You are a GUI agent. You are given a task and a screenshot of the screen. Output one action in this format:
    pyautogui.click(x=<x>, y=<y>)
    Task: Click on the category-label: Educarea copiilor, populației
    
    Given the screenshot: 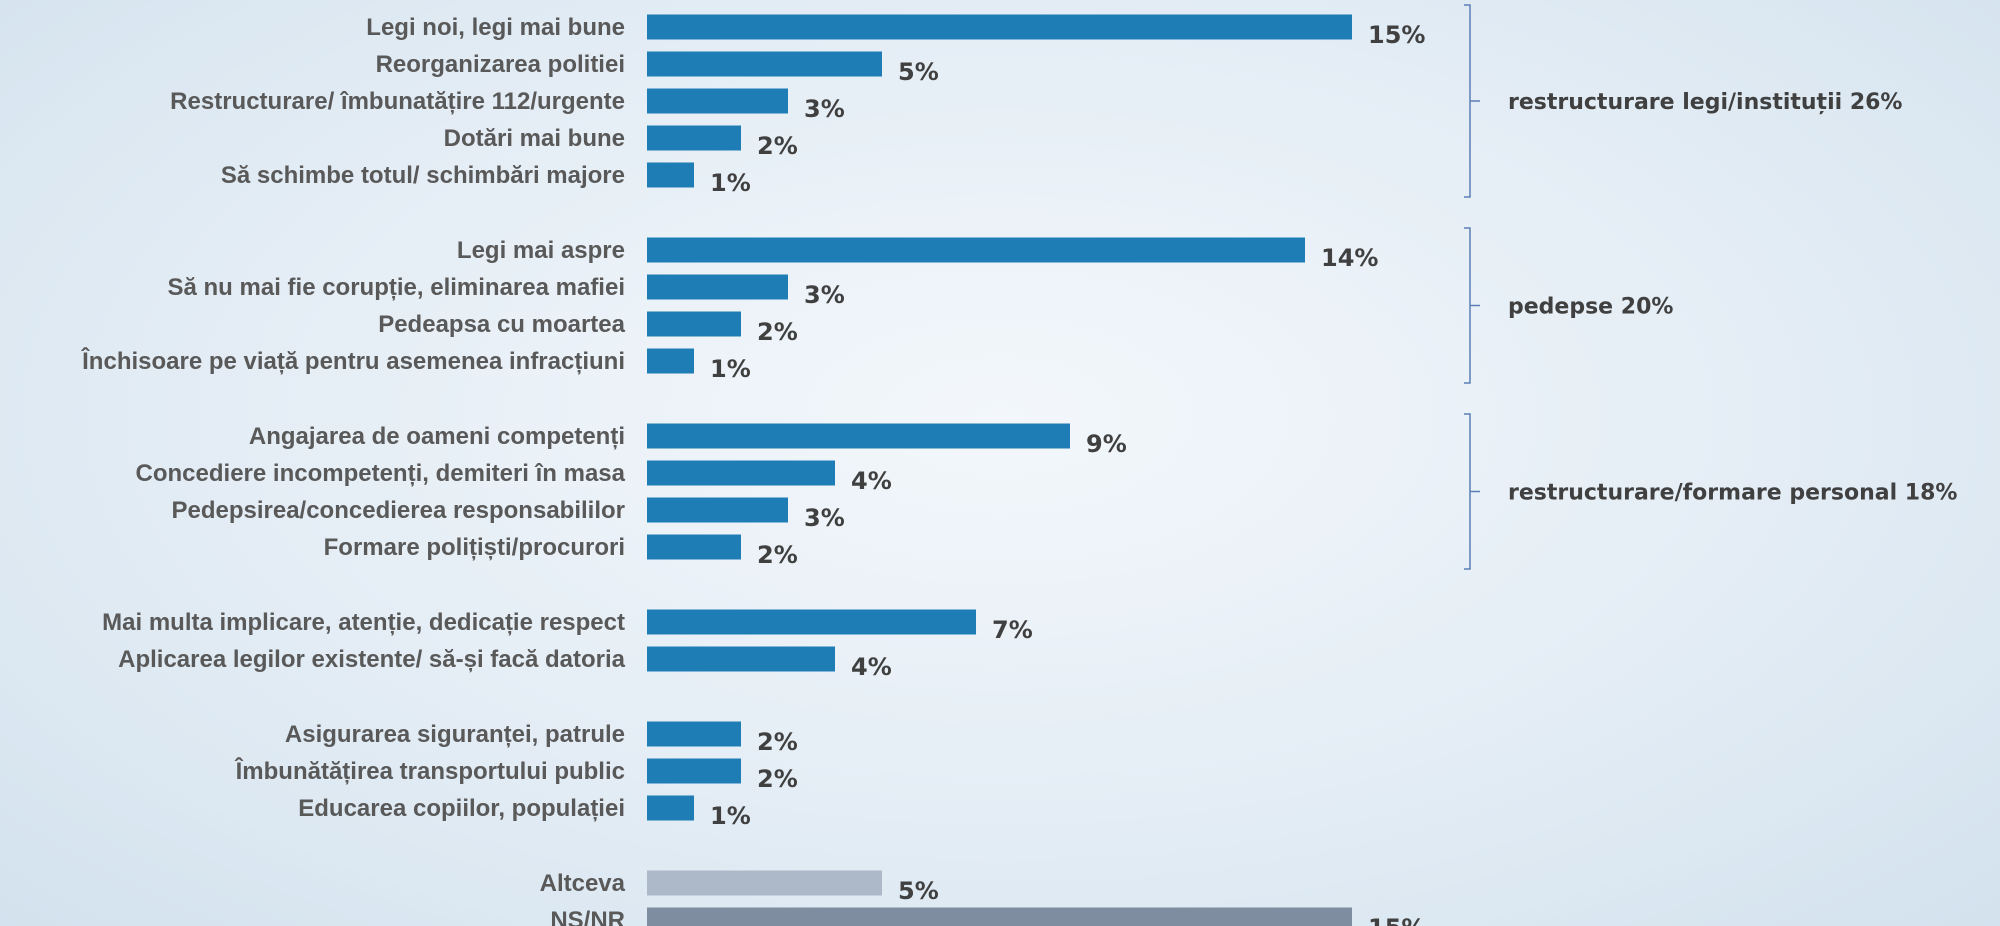 What is the action you would take?
    pyautogui.click(x=461, y=808)
    